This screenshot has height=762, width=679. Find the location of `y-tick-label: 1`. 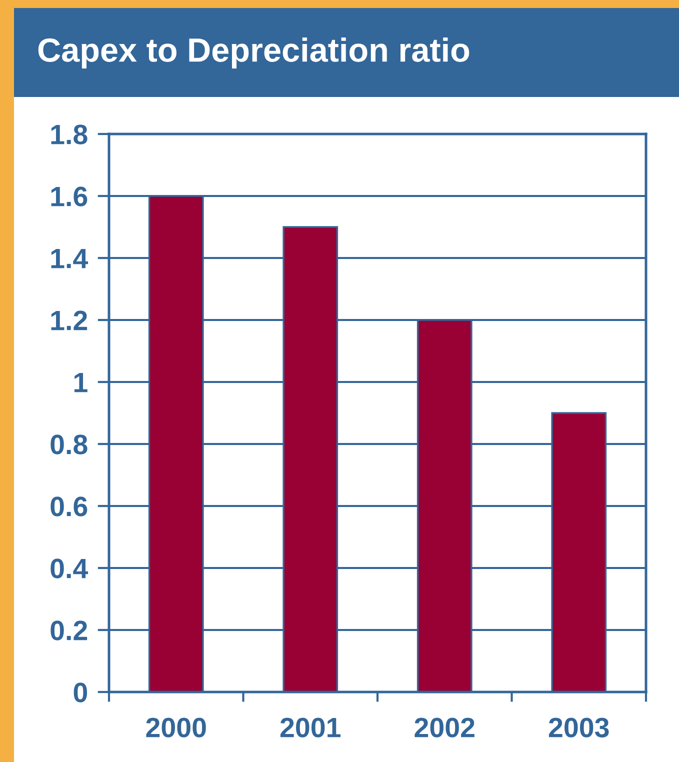

y-tick-label: 1 is located at coordinates (81, 382).